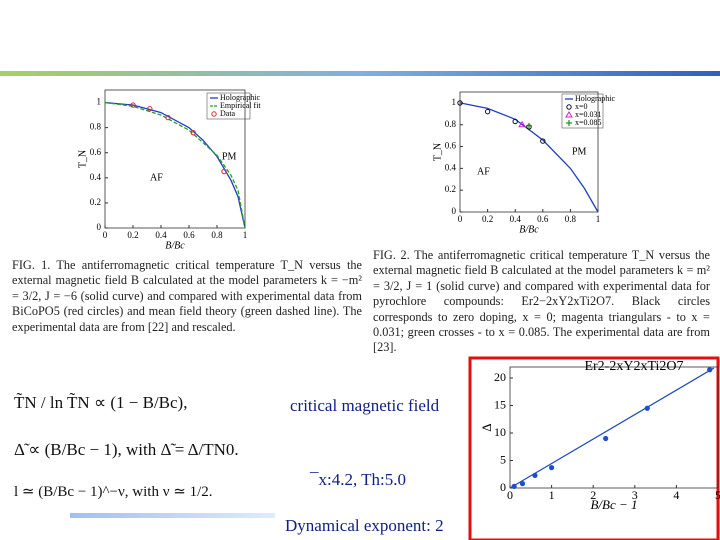  What do you see at coordinates (113, 492) in the screenshot?
I see `formula: l ≃ (B/Bc − 1)^−ν, with ν ≃ 1/2.` at bounding box center [113, 492].